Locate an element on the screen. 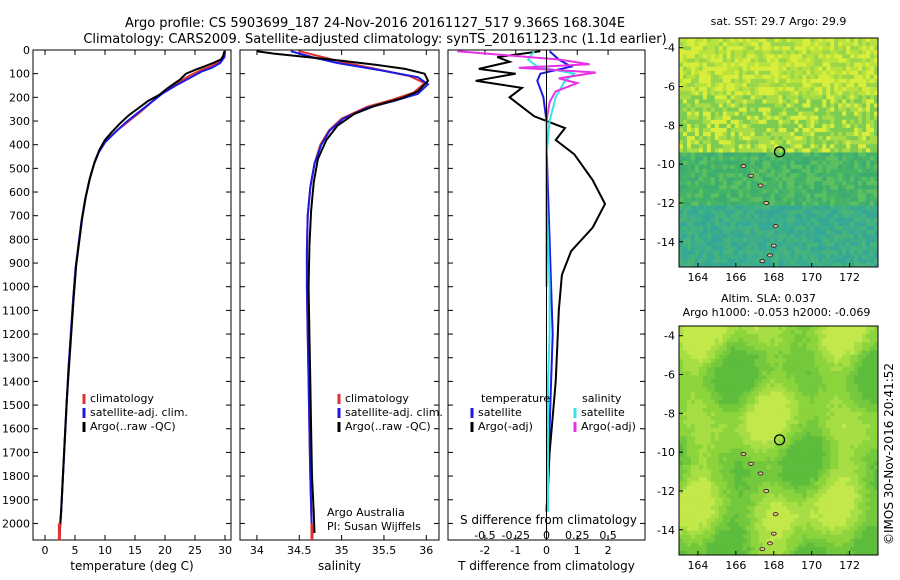 This screenshot has width=900, height=580. x-tick-label: 1 is located at coordinates (577, 550).